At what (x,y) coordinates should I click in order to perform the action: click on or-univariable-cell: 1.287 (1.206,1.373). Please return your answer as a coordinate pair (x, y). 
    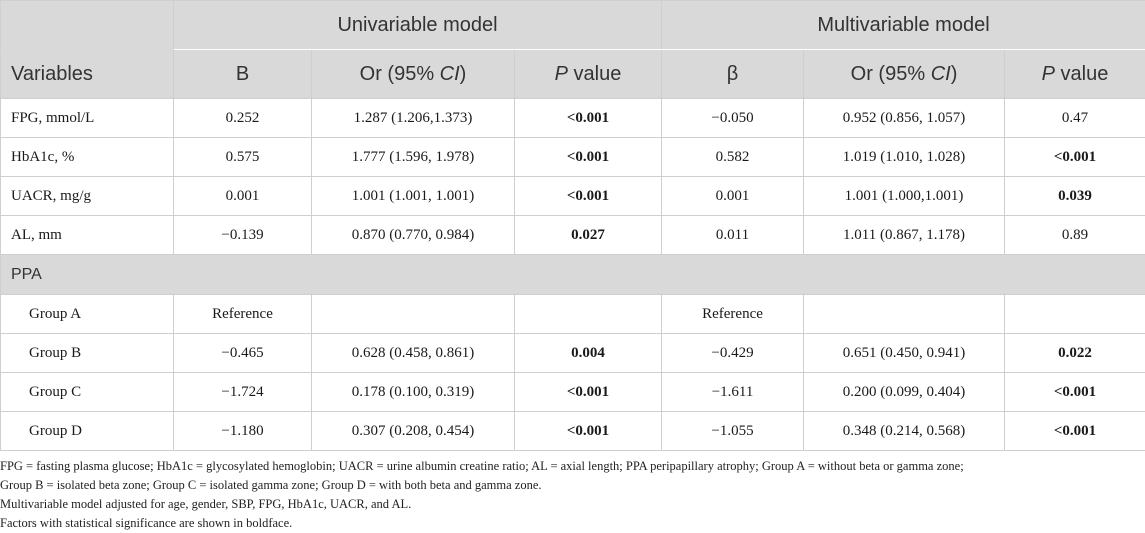
    Looking at the image, I should click on (413, 118).